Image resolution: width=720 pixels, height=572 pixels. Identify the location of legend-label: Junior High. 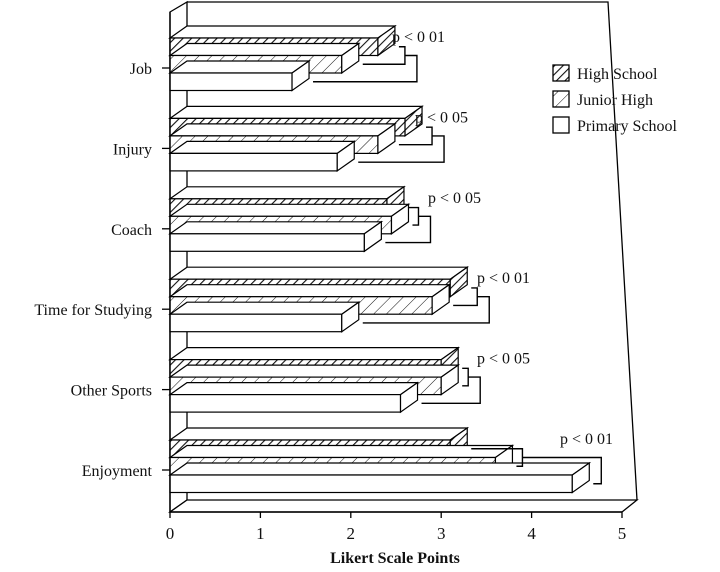
(615, 100).